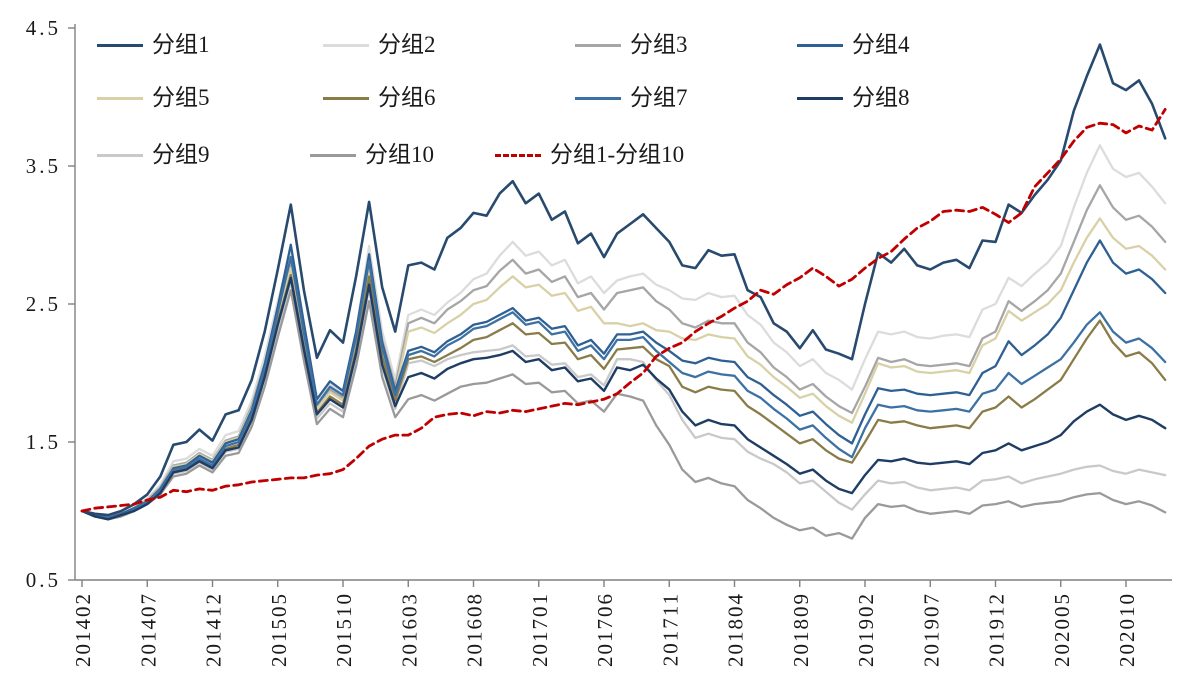 The width and height of the screenshot is (1179, 693). I want to click on x-tick-label: 201603, so click(409, 629).